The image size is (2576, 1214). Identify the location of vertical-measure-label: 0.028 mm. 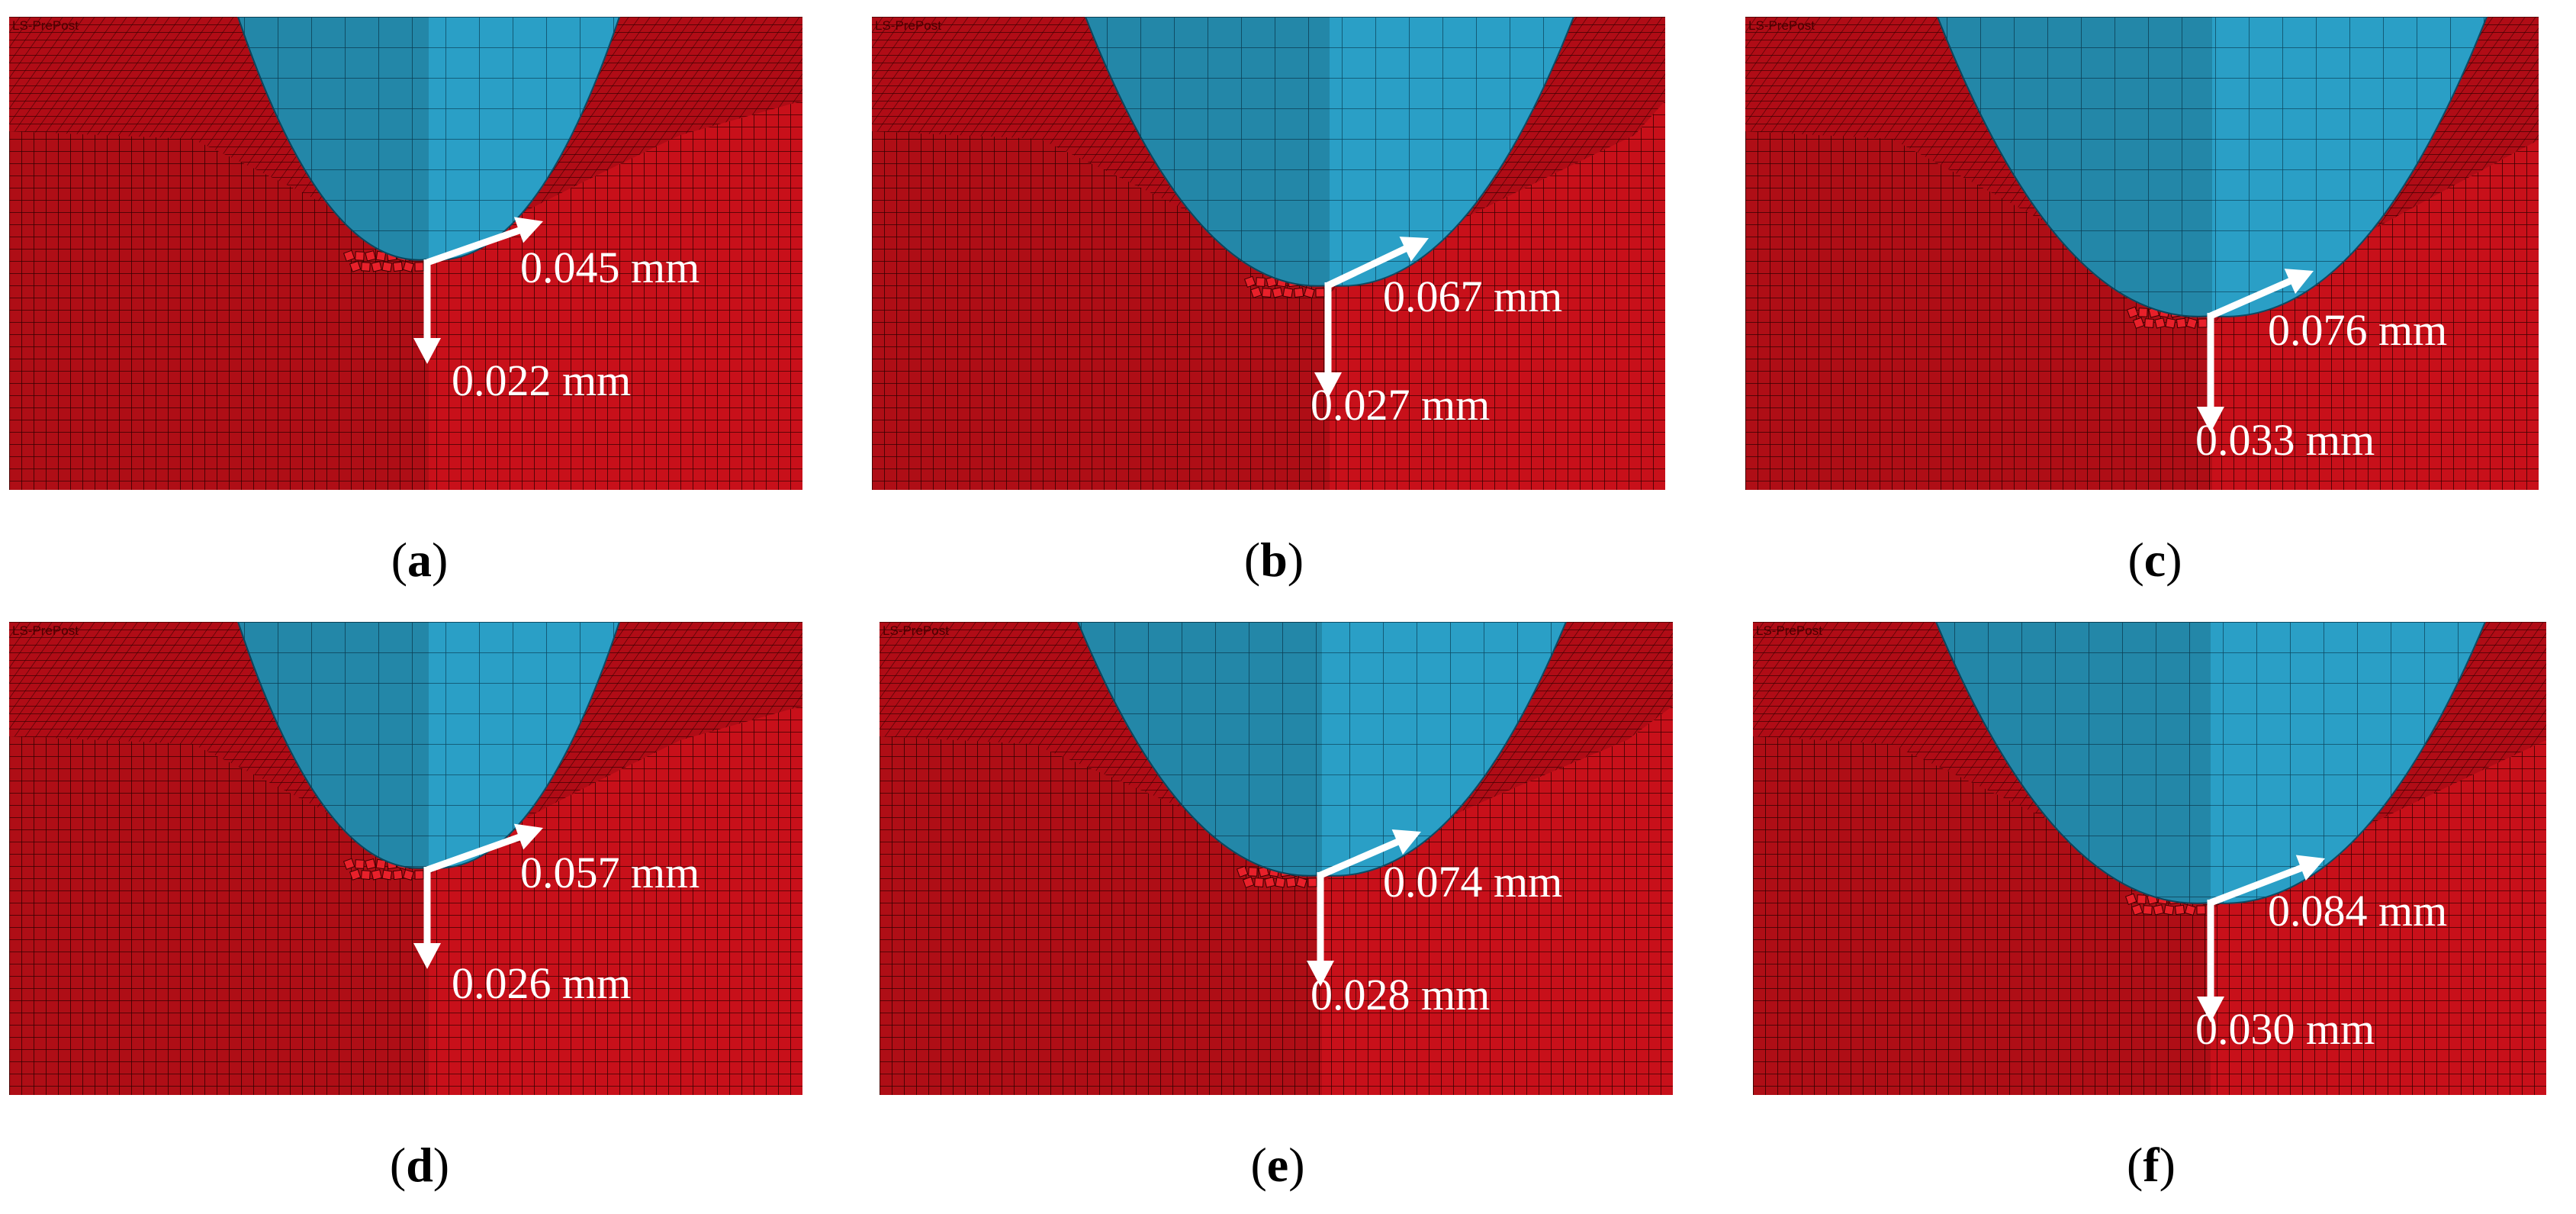
(1401, 994).